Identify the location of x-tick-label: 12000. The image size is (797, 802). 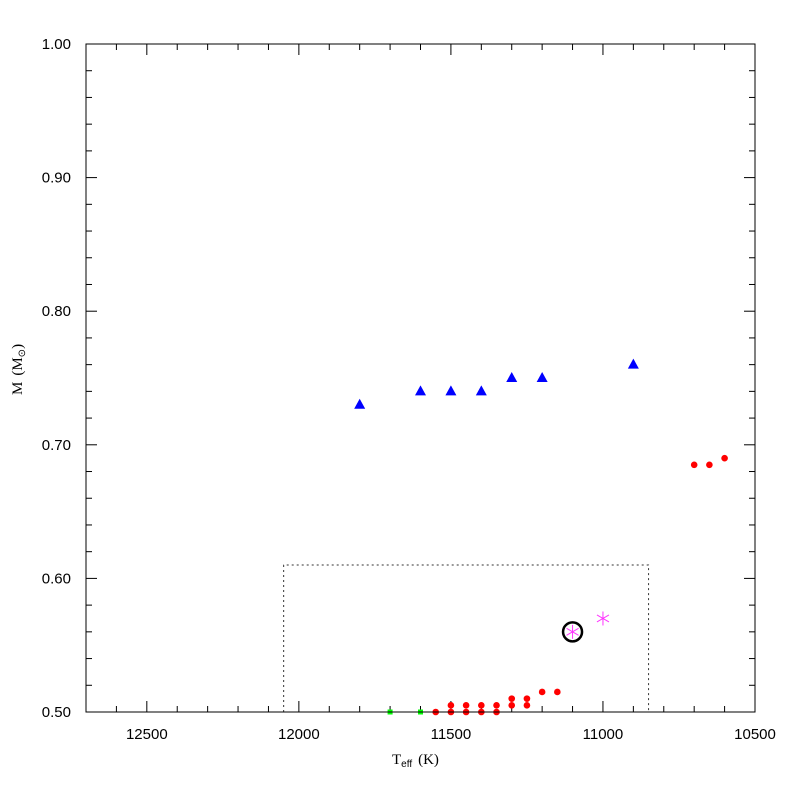
(299, 734).